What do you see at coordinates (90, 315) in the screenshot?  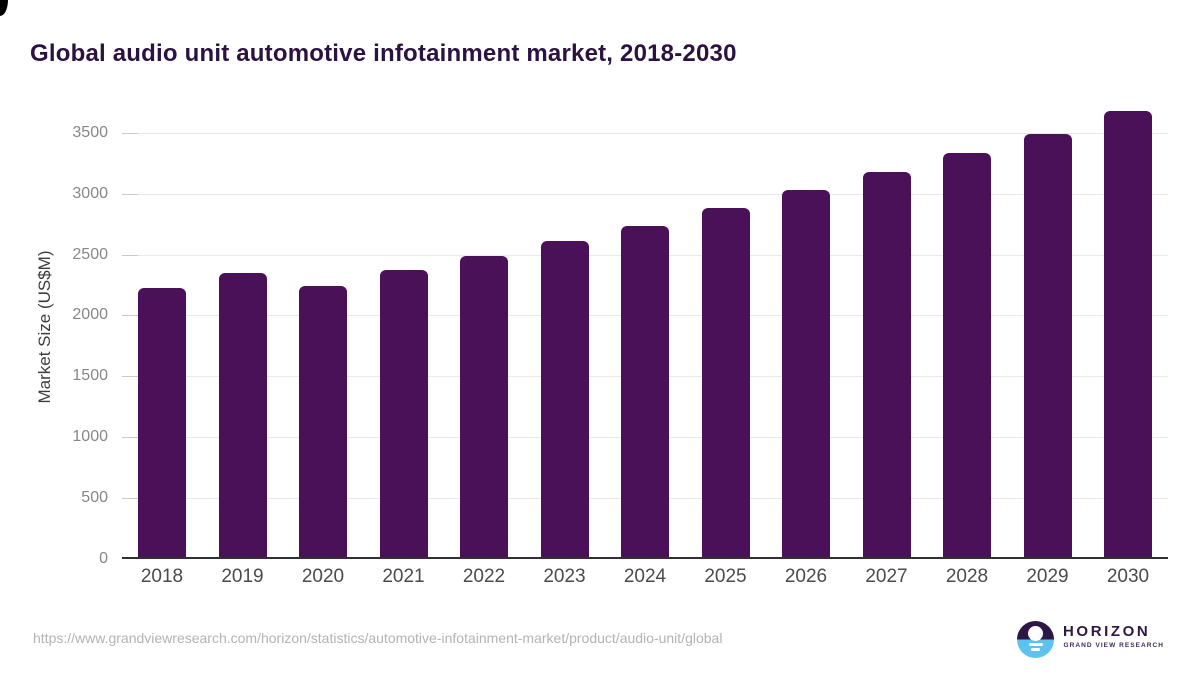 I see `y-tick-label: 2000` at bounding box center [90, 315].